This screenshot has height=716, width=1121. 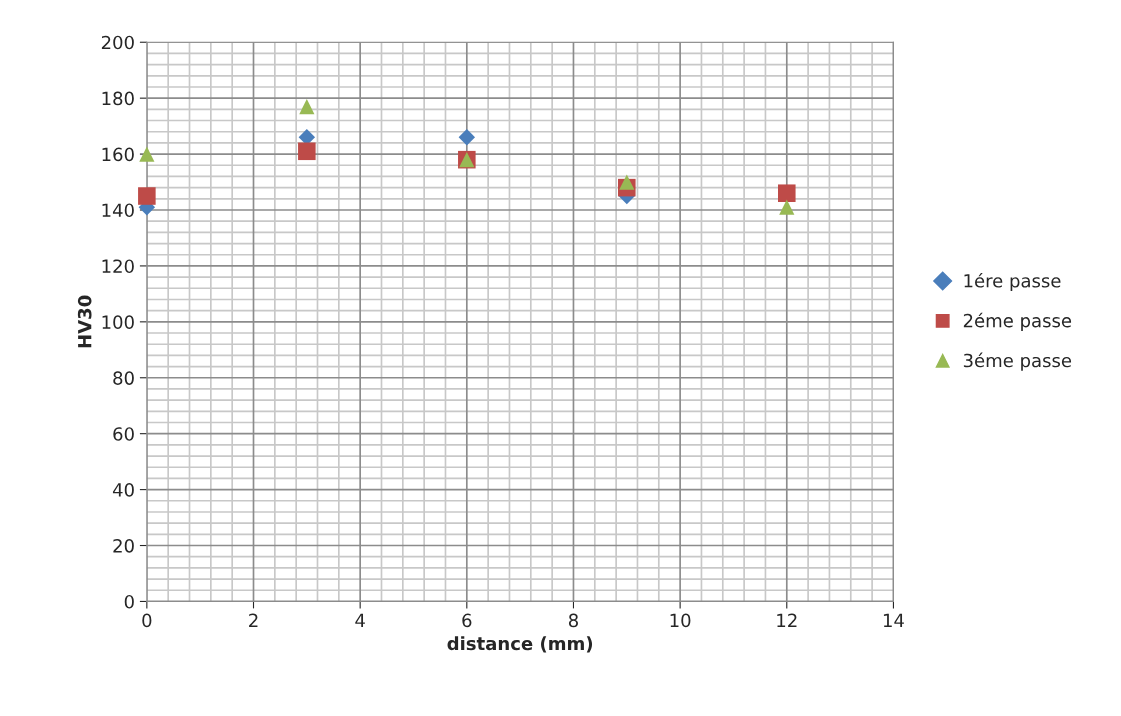 I want to click on y-tick-label: 80, so click(x=123, y=378).